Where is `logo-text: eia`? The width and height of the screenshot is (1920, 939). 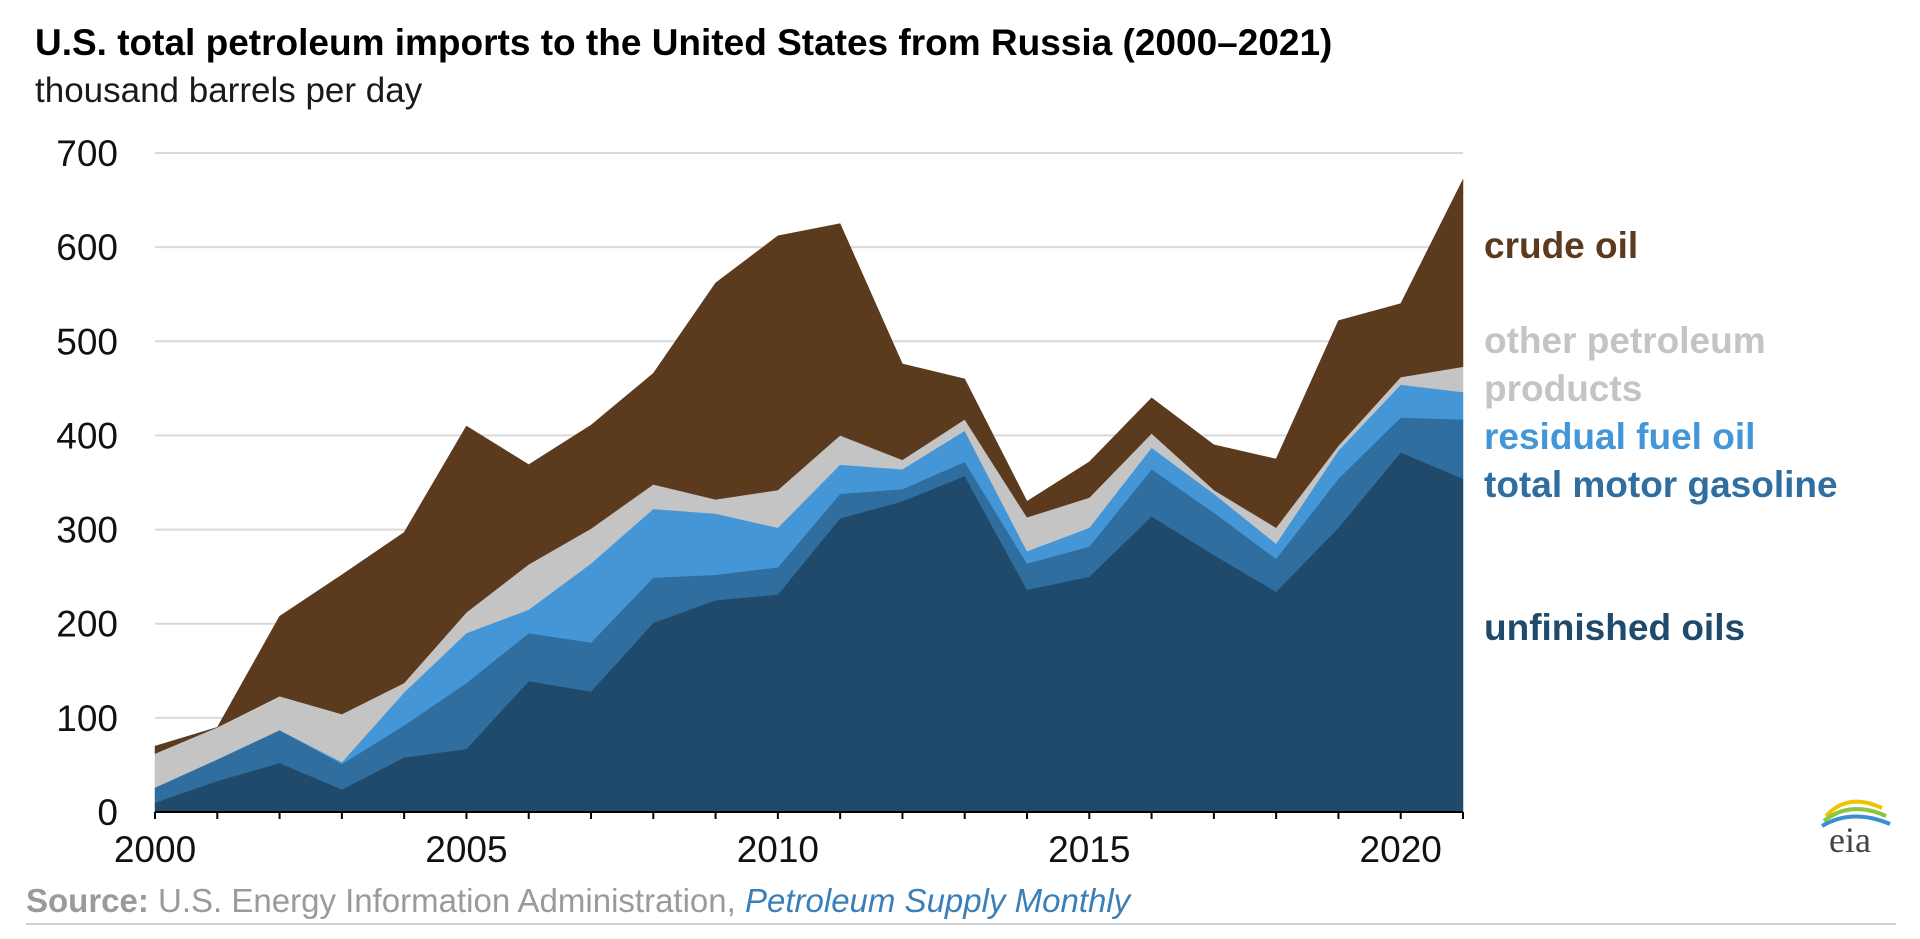
logo-text: eia is located at coordinates (1850, 840).